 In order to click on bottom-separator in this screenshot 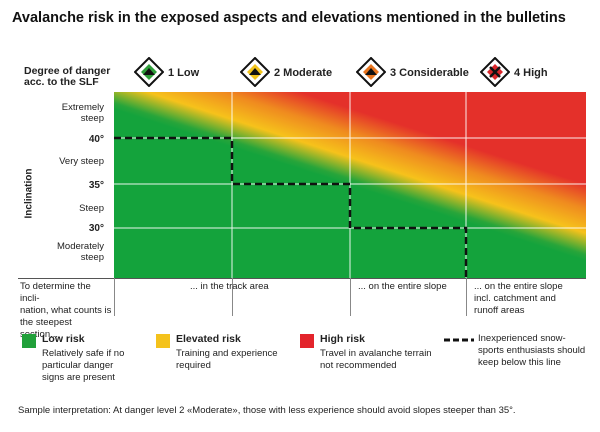, I will do `click(302, 278)`.